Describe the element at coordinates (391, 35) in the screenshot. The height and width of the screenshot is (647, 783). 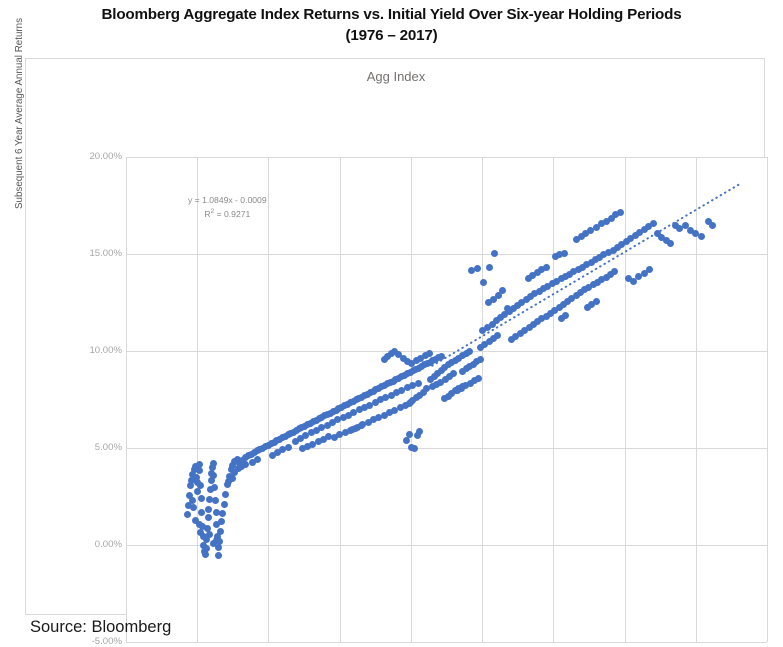
I see `figure-title-line-2: (1976 – 2017)` at that location.